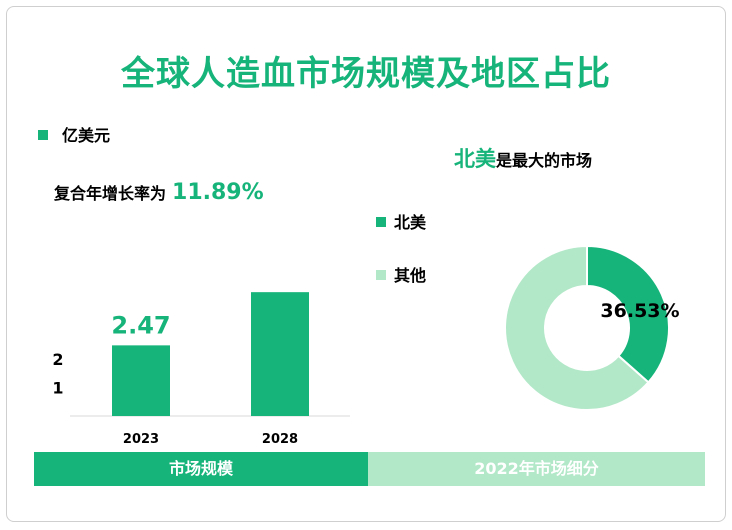  What do you see at coordinates (57, 359) in the screenshot?
I see `y-tick-label: 2` at bounding box center [57, 359].